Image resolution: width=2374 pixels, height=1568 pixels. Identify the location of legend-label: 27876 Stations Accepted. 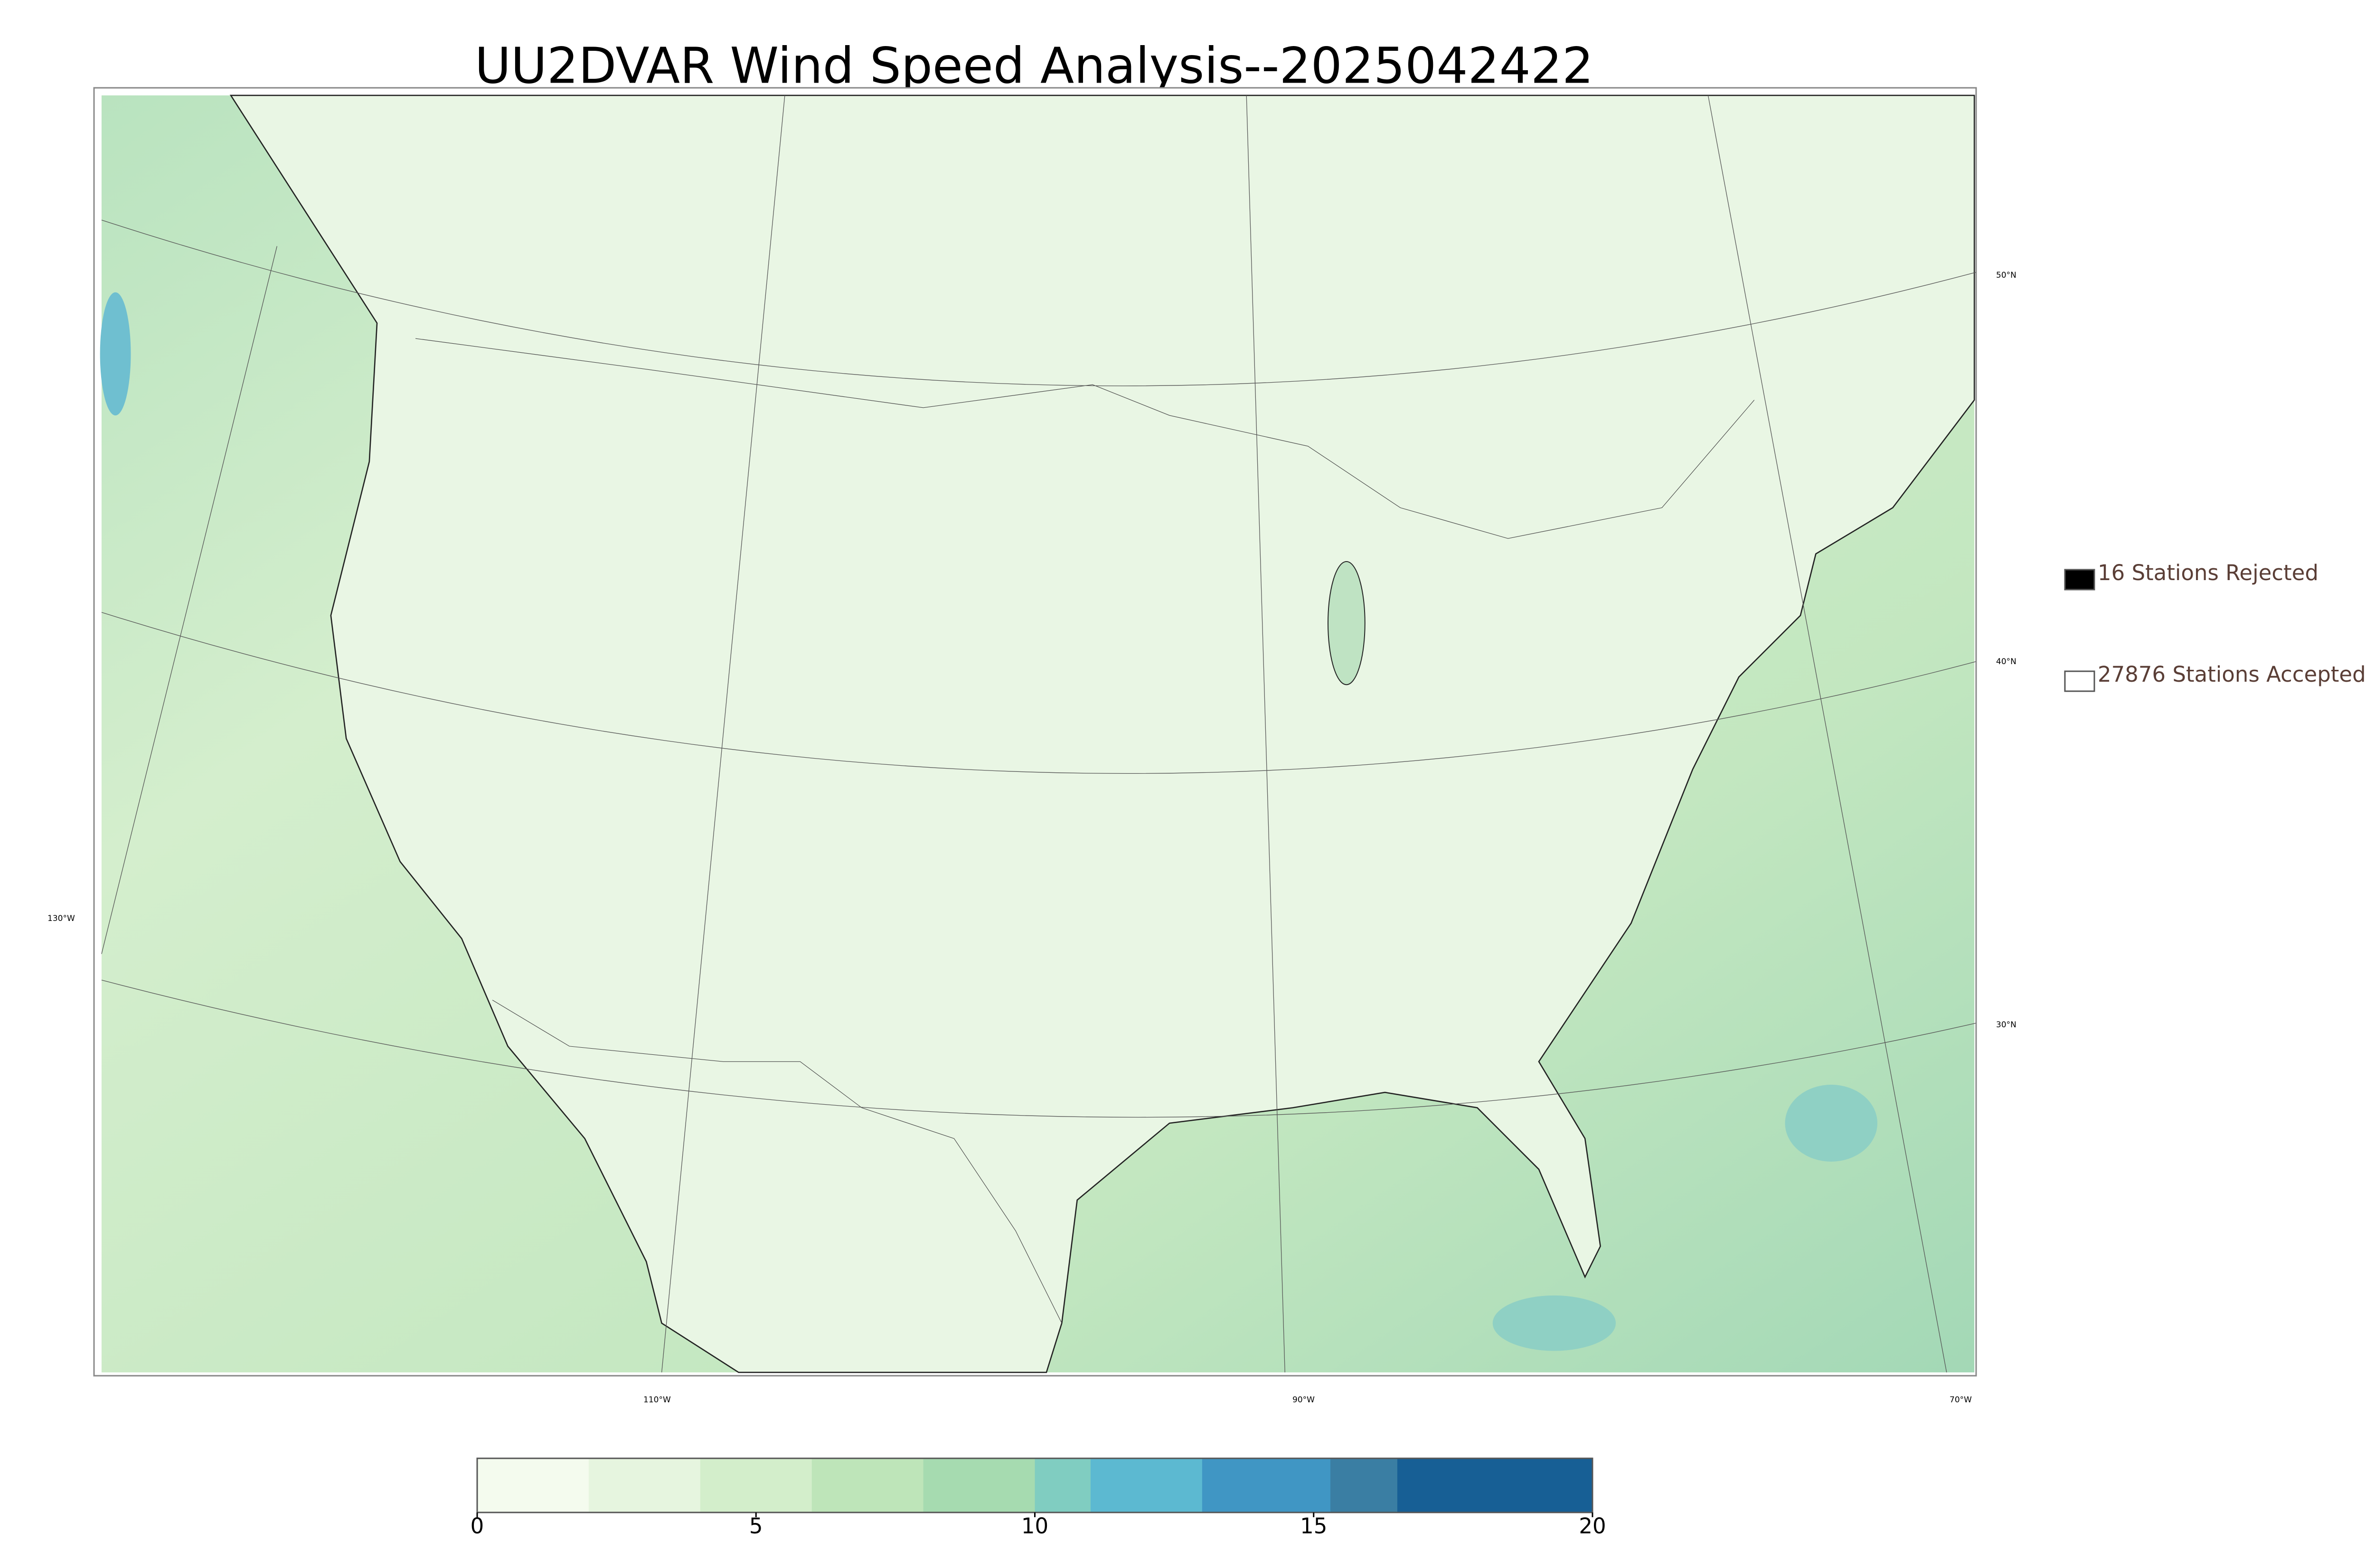
(2232, 675).